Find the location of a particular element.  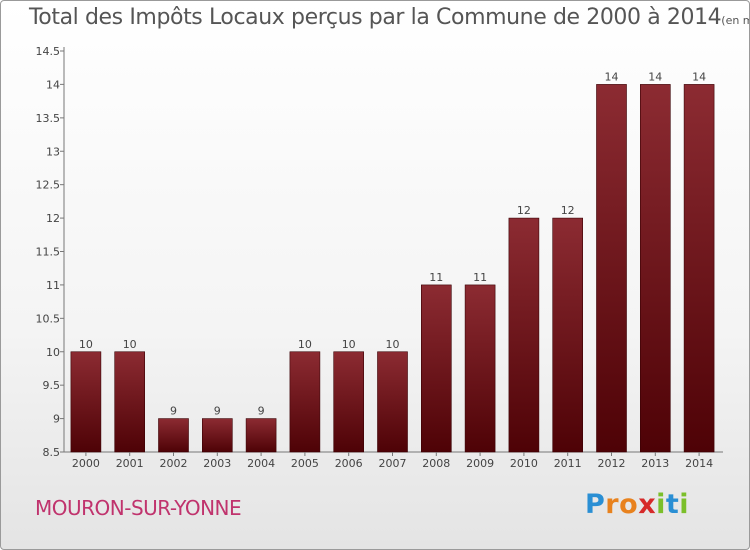

y-tick-label: 10.5 is located at coordinates (48, 318).